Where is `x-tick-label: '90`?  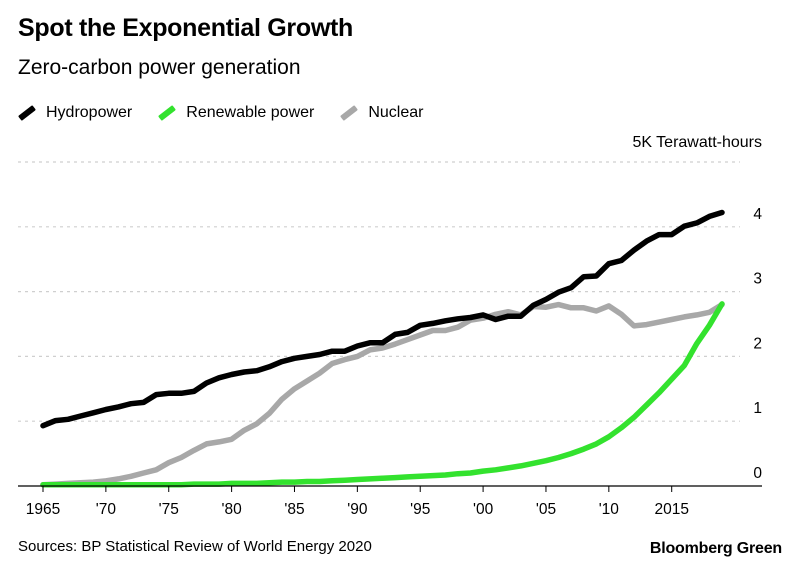 x-tick-label: '90 is located at coordinates (357, 509).